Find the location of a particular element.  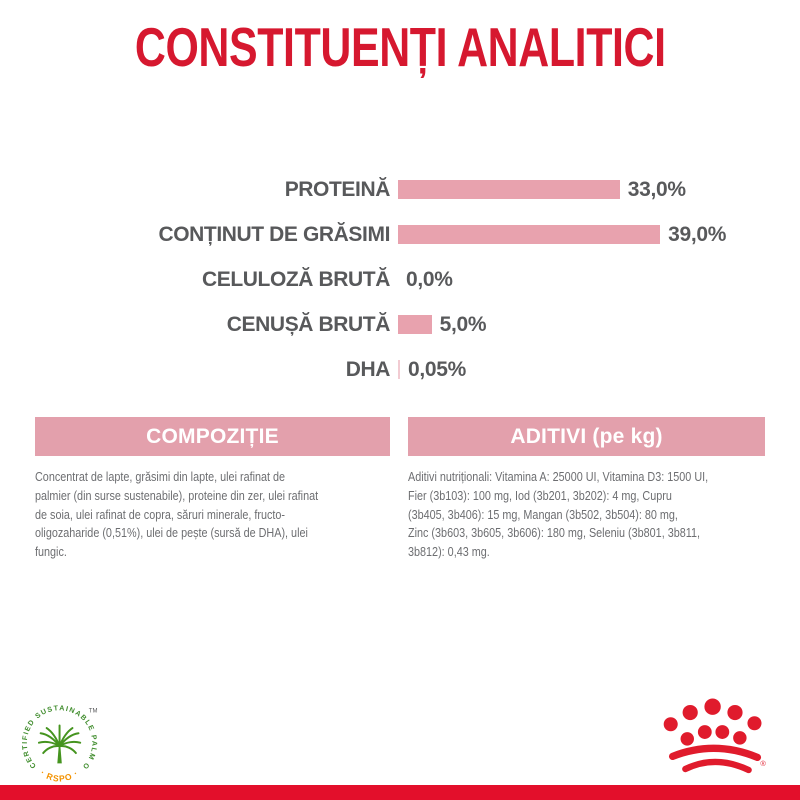

chart-category-label: DHA is located at coordinates (368, 369).